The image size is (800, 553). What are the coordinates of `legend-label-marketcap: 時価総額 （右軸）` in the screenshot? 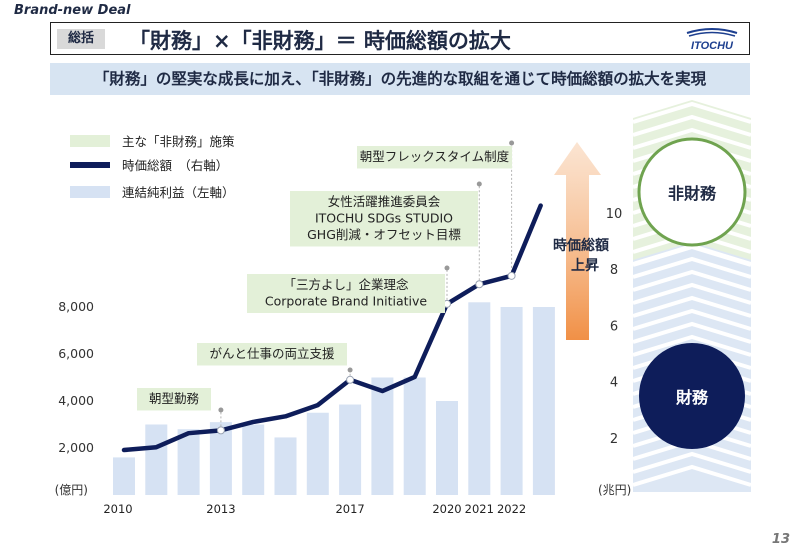 It's located at (175, 165).